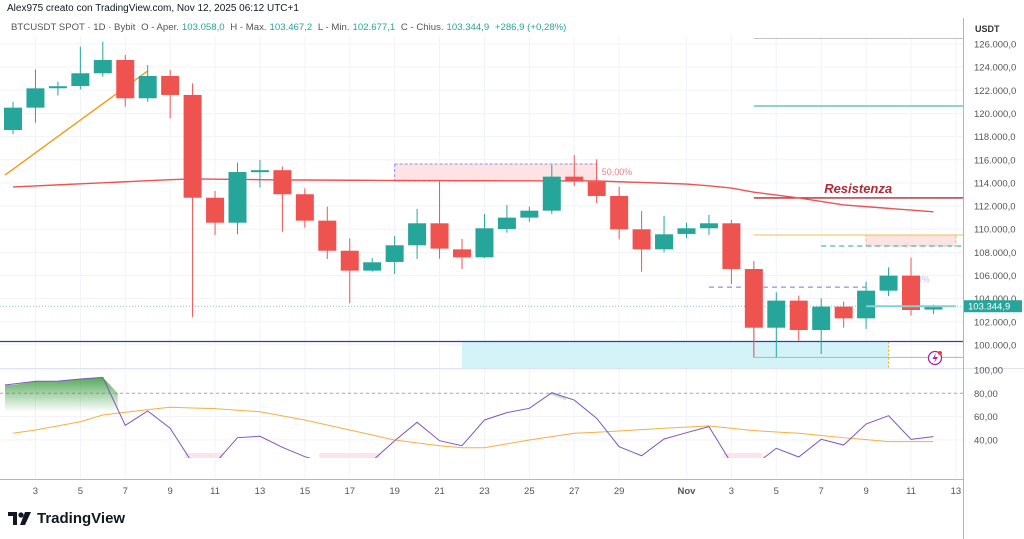  What do you see at coordinates (468, 27) in the screenshot?
I see `close-value: 103.344,9` at bounding box center [468, 27].